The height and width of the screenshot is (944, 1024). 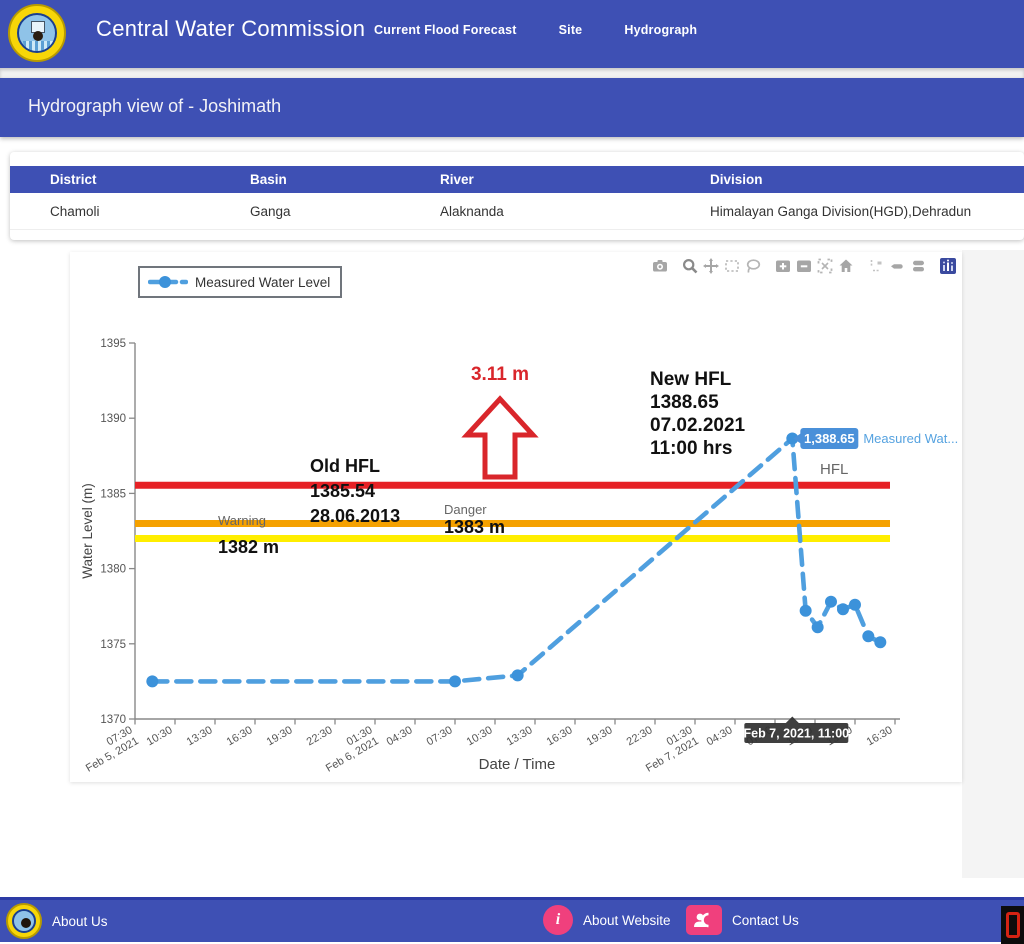 I want to click on page-title-bar: Hydrograph view of - Joshimath, so click(x=512, y=107).